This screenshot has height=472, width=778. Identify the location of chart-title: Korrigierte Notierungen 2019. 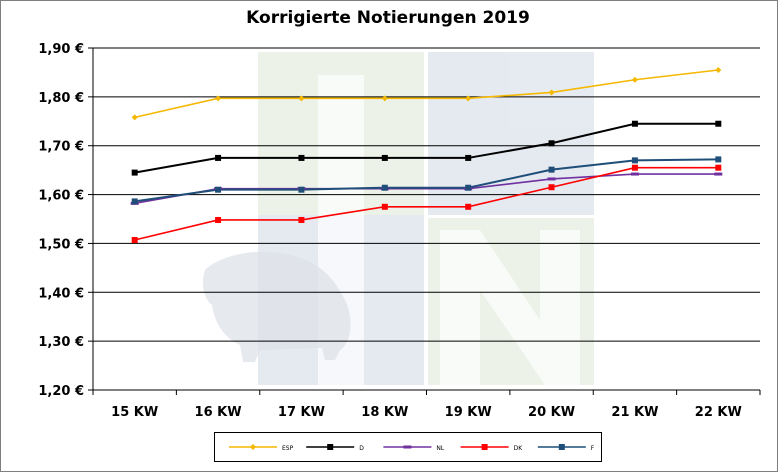
(388, 18).